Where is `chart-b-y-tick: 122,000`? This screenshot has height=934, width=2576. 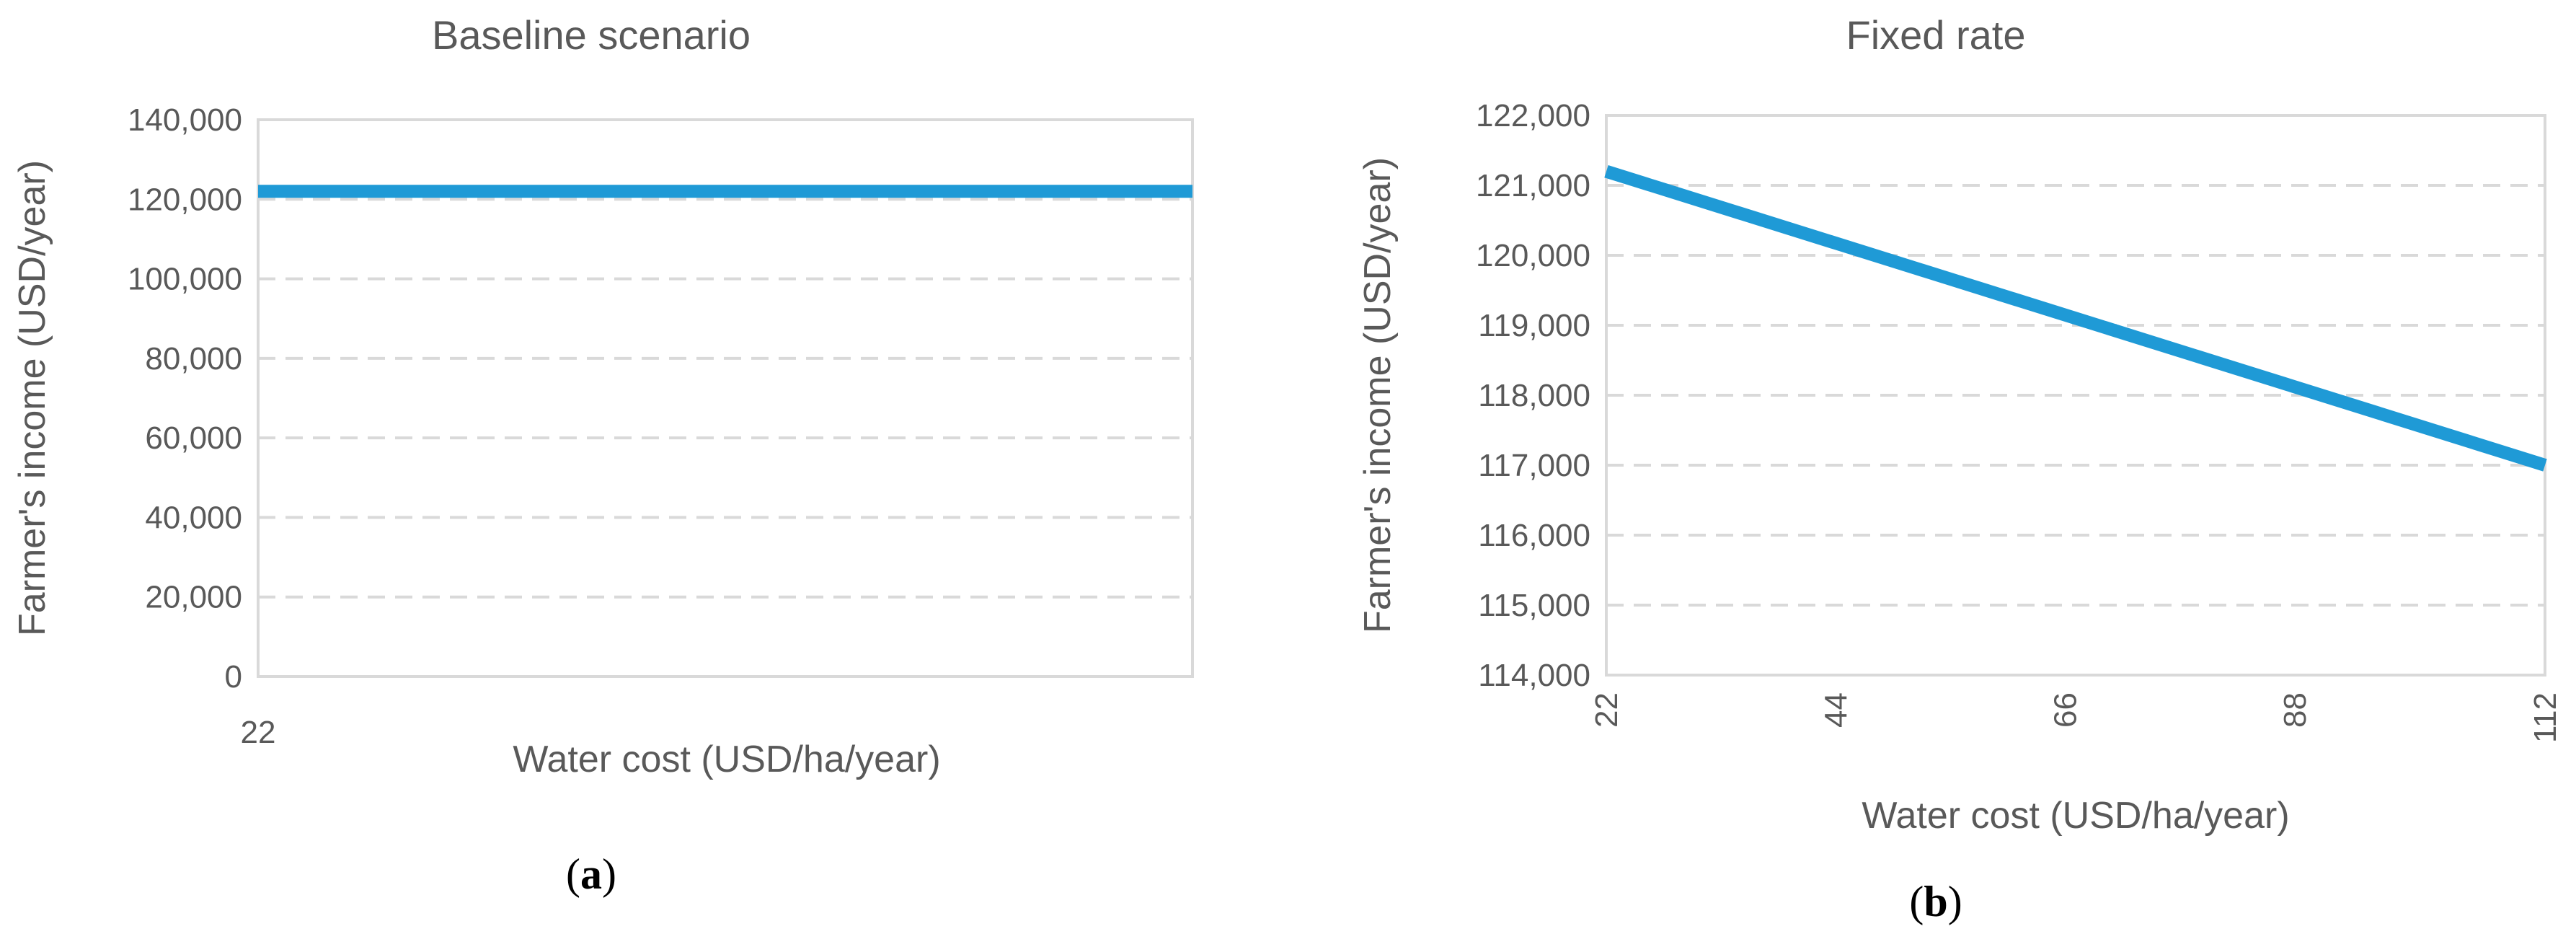 chart-b-y-tick: 122,000 is located at coordinates (1533, 115).